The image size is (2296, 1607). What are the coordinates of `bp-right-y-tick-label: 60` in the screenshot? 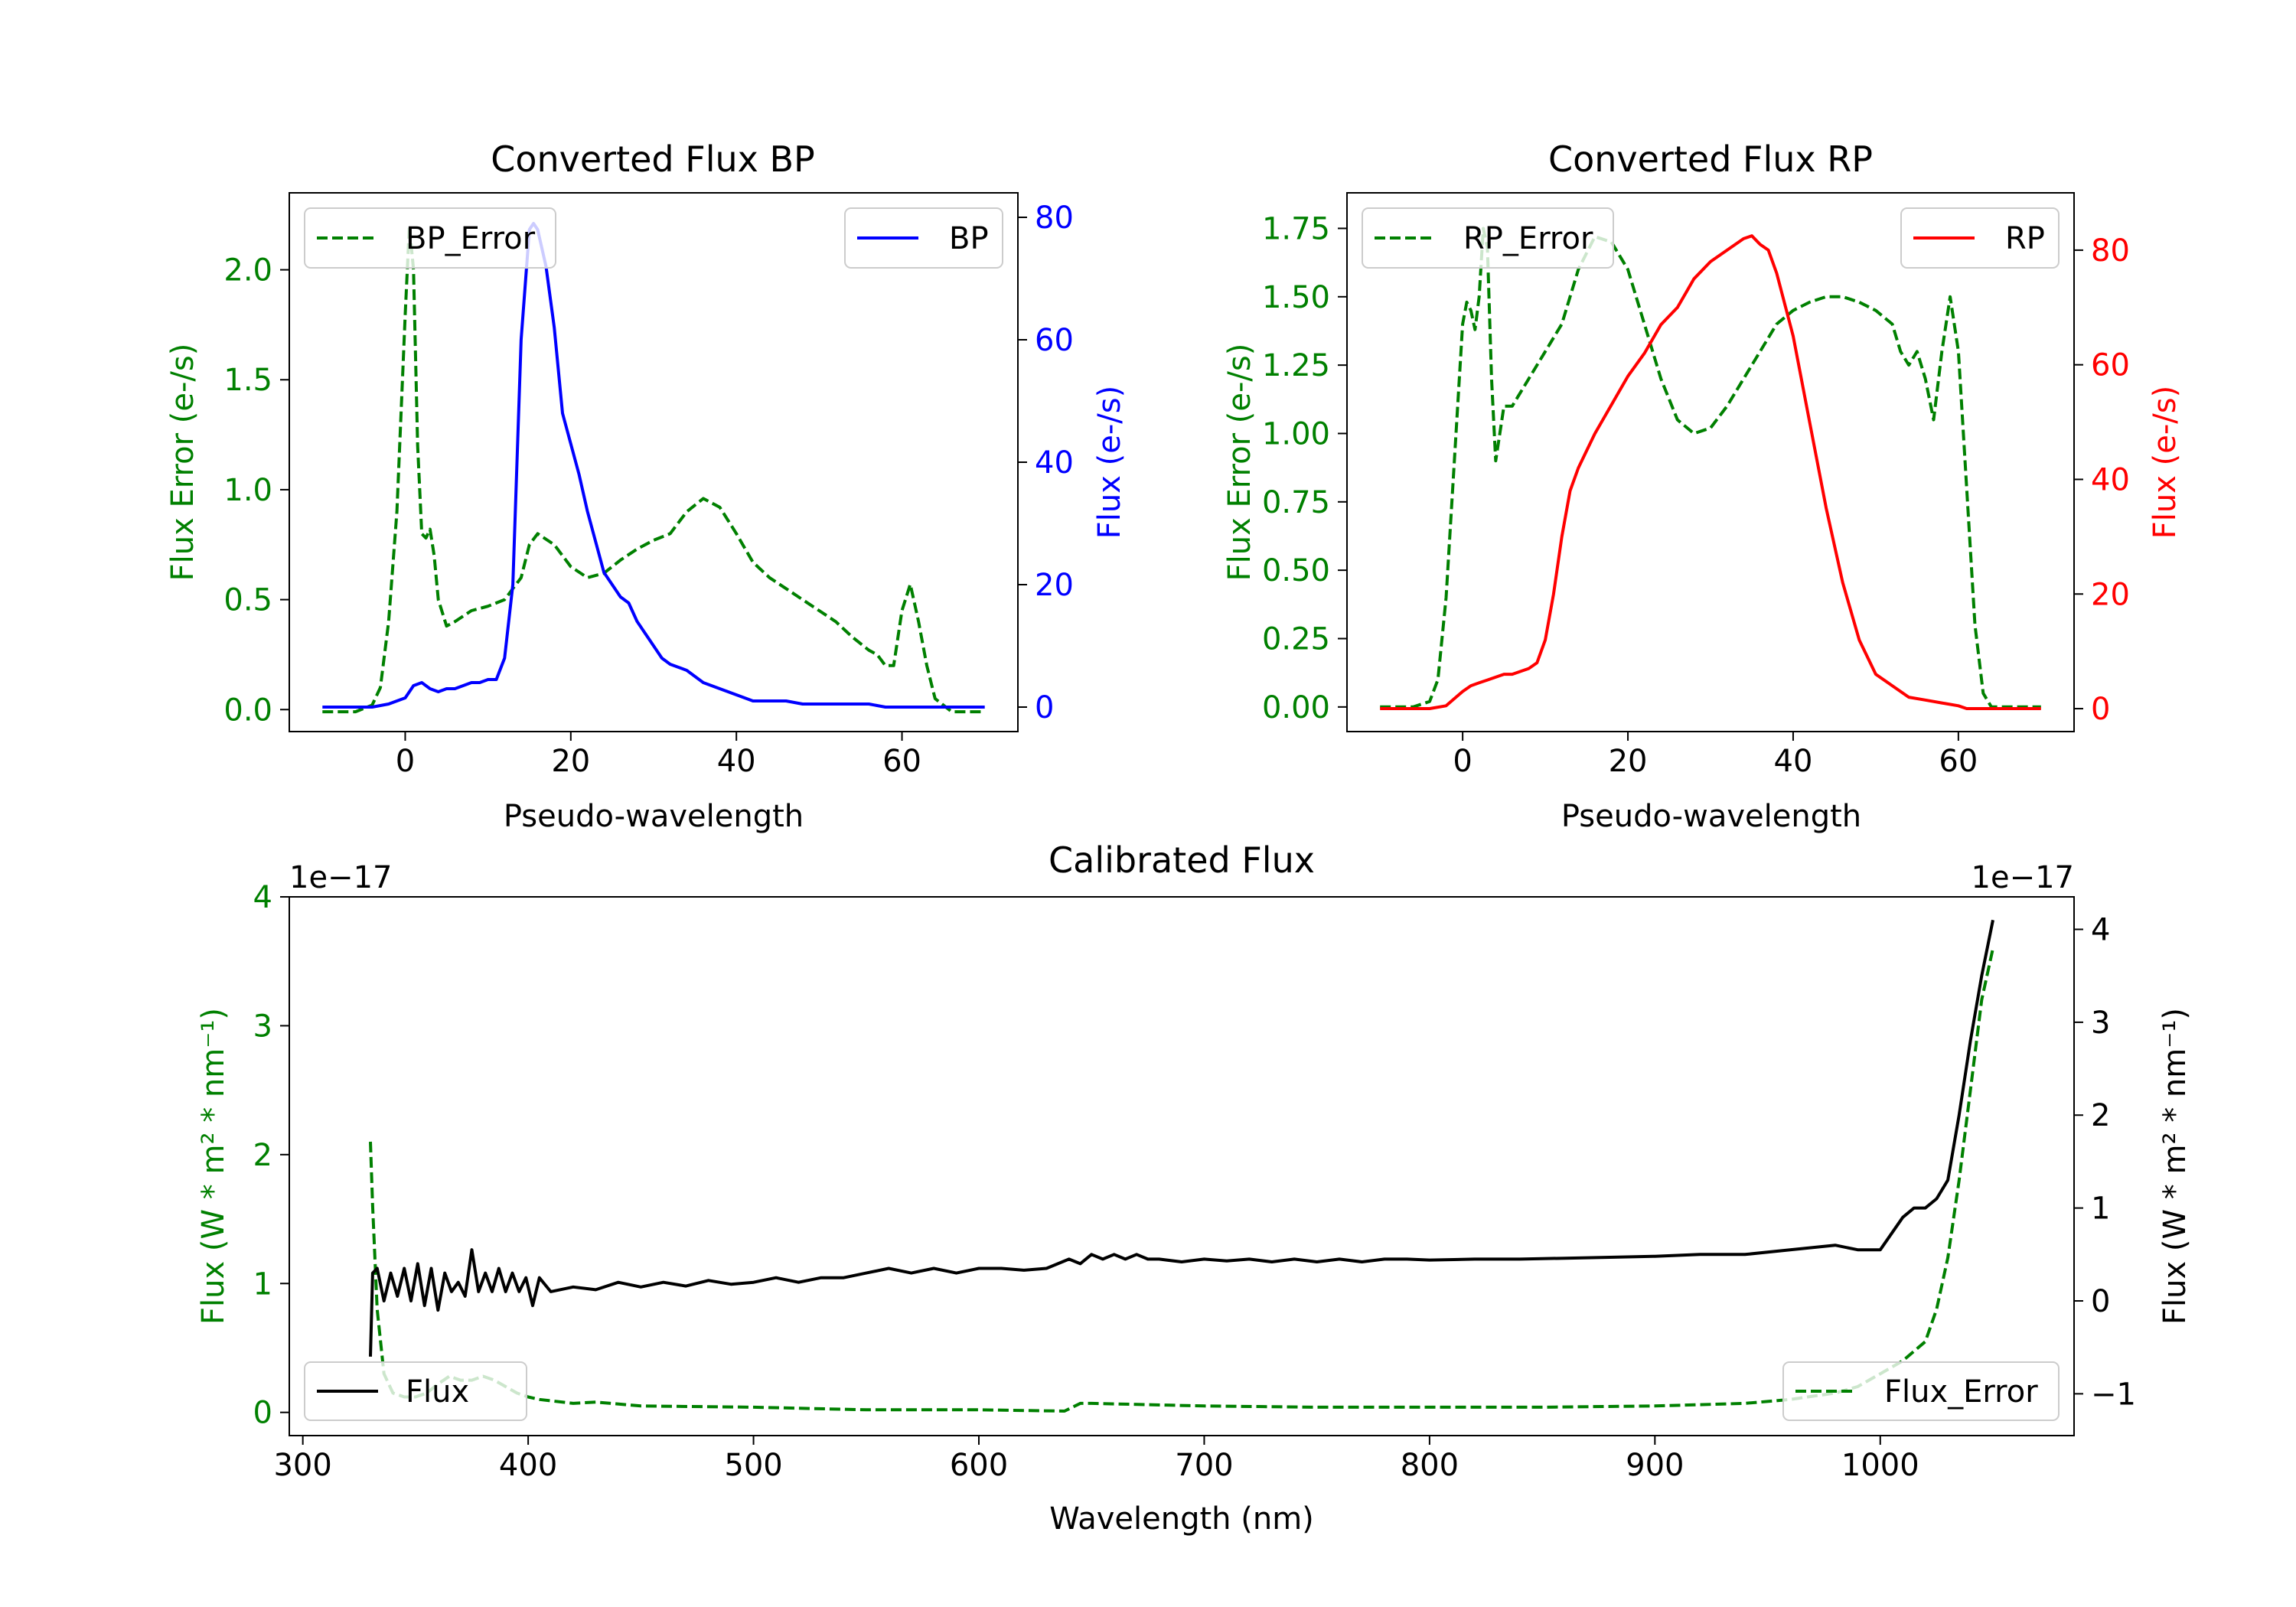 It's located at (1054, 340).